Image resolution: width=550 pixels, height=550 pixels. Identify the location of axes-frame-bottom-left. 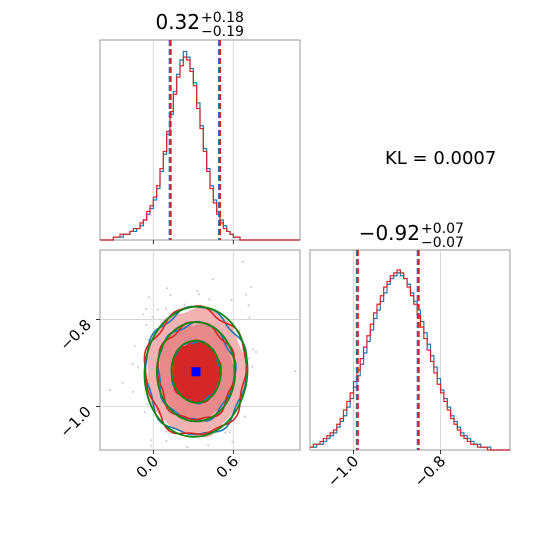
(200, 350).